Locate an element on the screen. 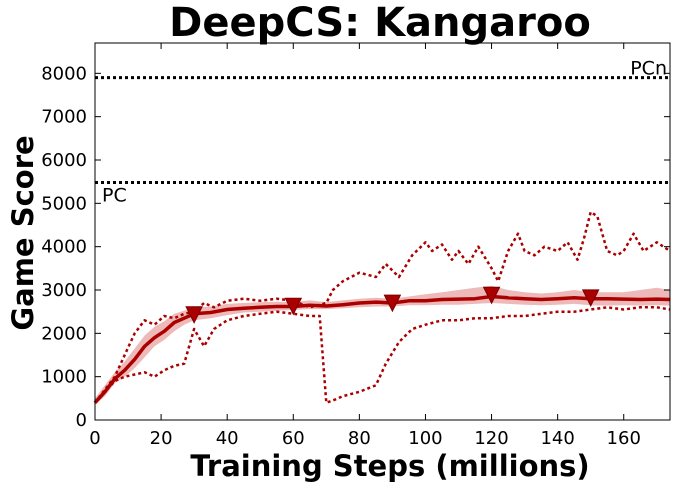  y-tick-label: 6000 is located at coordinates (64, 160).